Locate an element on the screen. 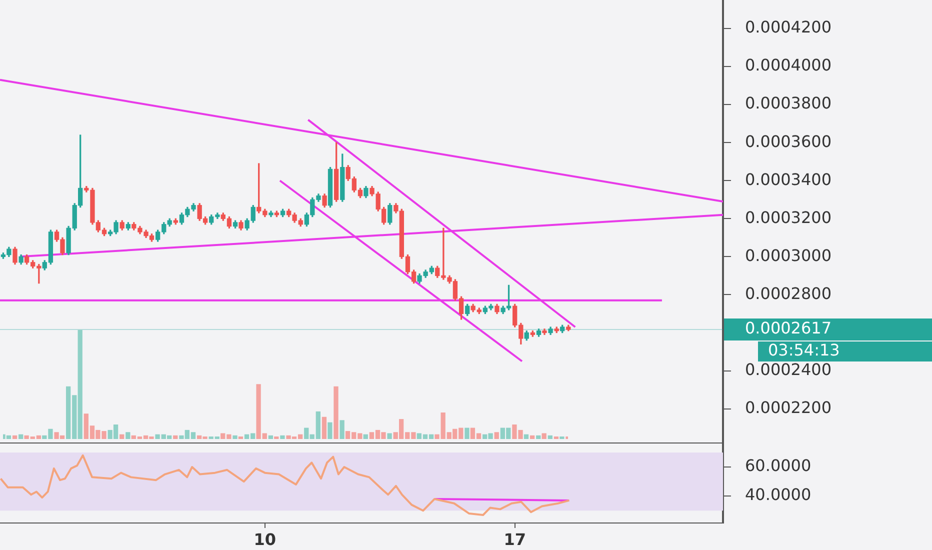 Image resolution: width=932 pixels, height=550 pixels. y-tick-label: 0.0003200 is located at coordinates (788, 217).